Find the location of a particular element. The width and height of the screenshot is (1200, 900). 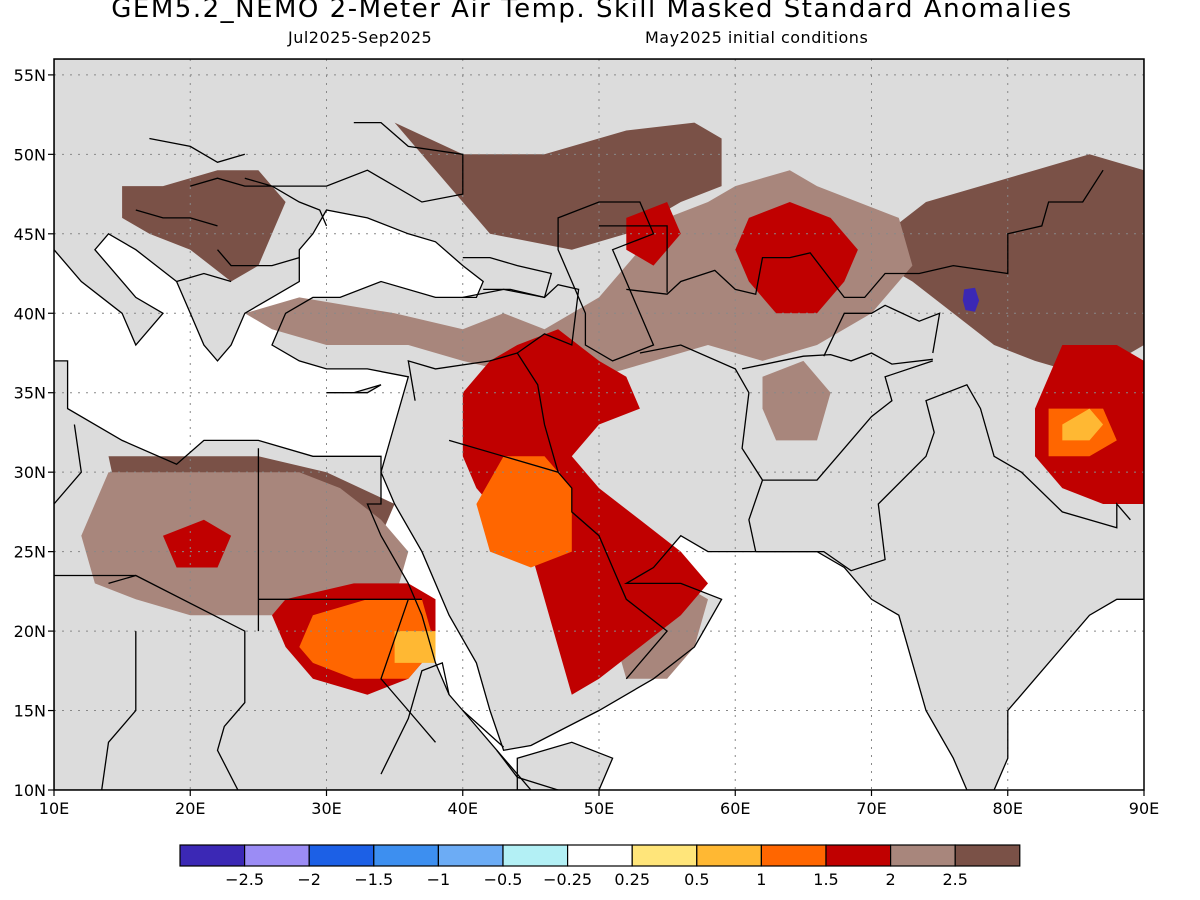

lon-tick-label: 70E is located at coordinates (871, 808).